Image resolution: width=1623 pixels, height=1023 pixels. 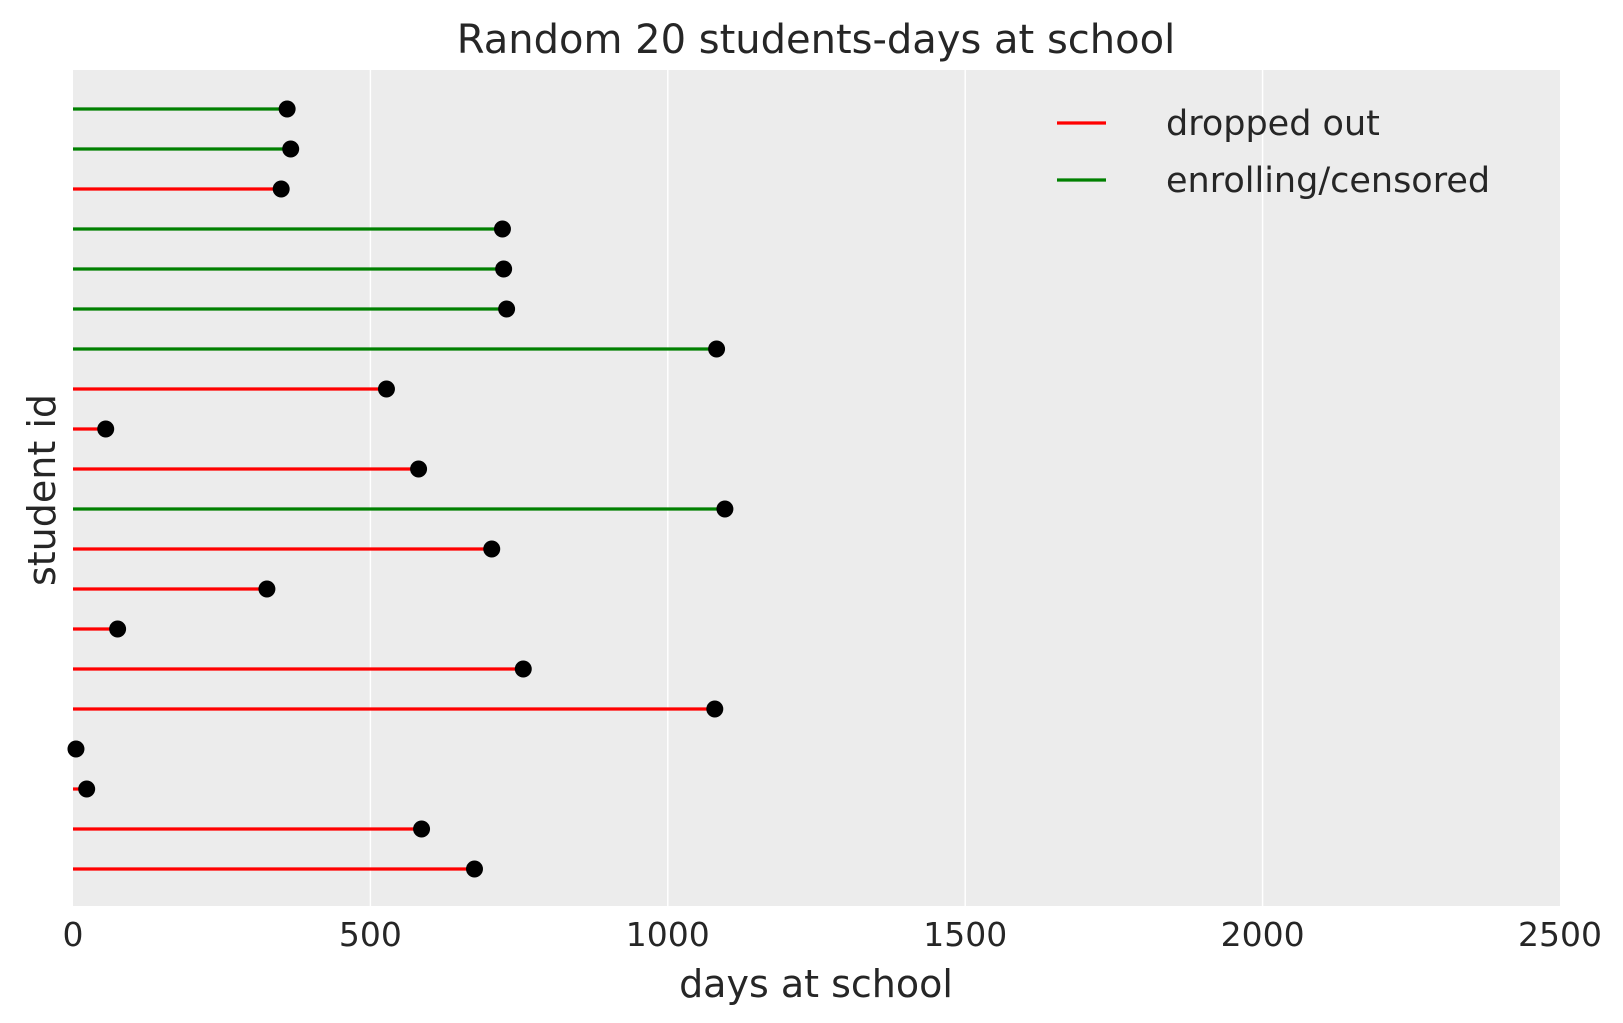 What do you see at coordinates (73, 934) in the screenshot?
I see `x-tick-label: 0` at bounding box center [73, 934].